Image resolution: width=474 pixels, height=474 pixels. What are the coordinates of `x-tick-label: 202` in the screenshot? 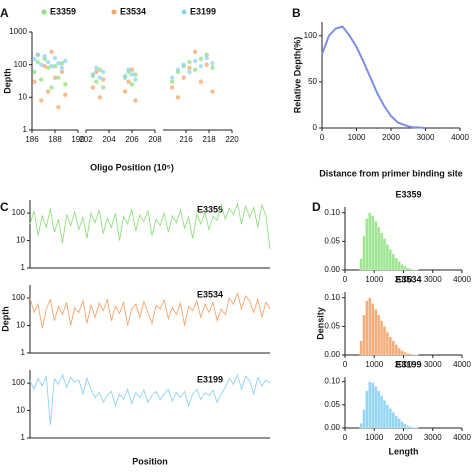 It's located at (86, 139).